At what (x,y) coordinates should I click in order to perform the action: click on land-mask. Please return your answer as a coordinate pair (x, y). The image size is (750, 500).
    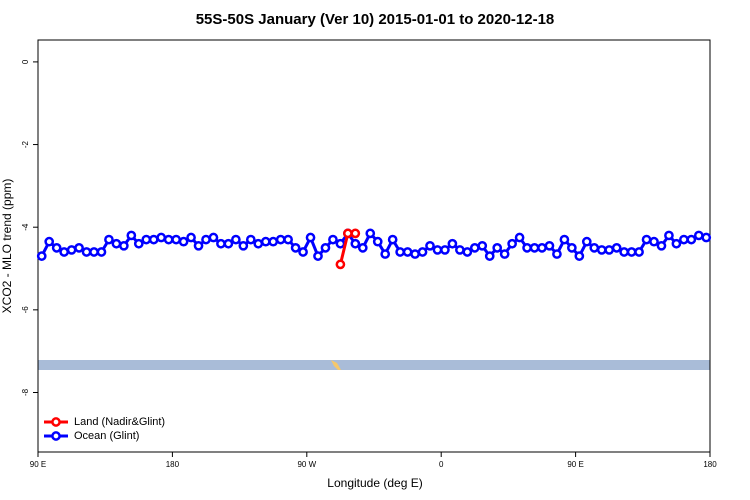
    Looking at the image, I should click on (336, 365).